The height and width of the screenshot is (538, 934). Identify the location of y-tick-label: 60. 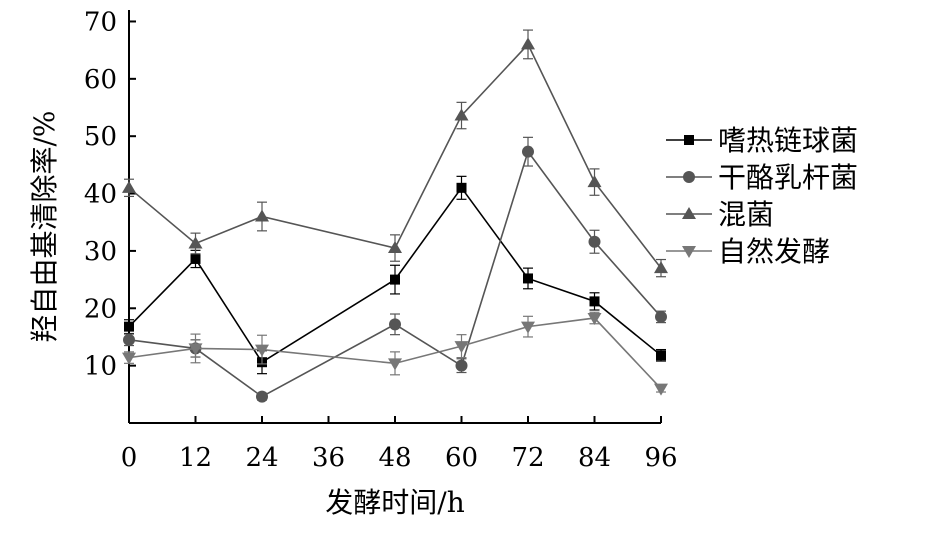
(100, 80).